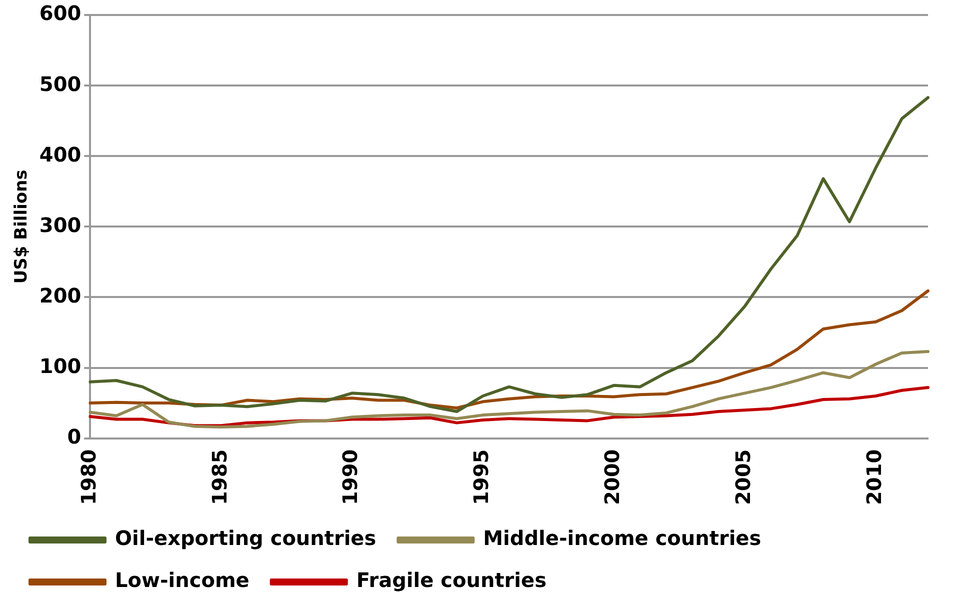 Image resolution: width=955 pixels, height=602 pixels. I want to click on legend-label: Fragile countries, so click(451, 580).